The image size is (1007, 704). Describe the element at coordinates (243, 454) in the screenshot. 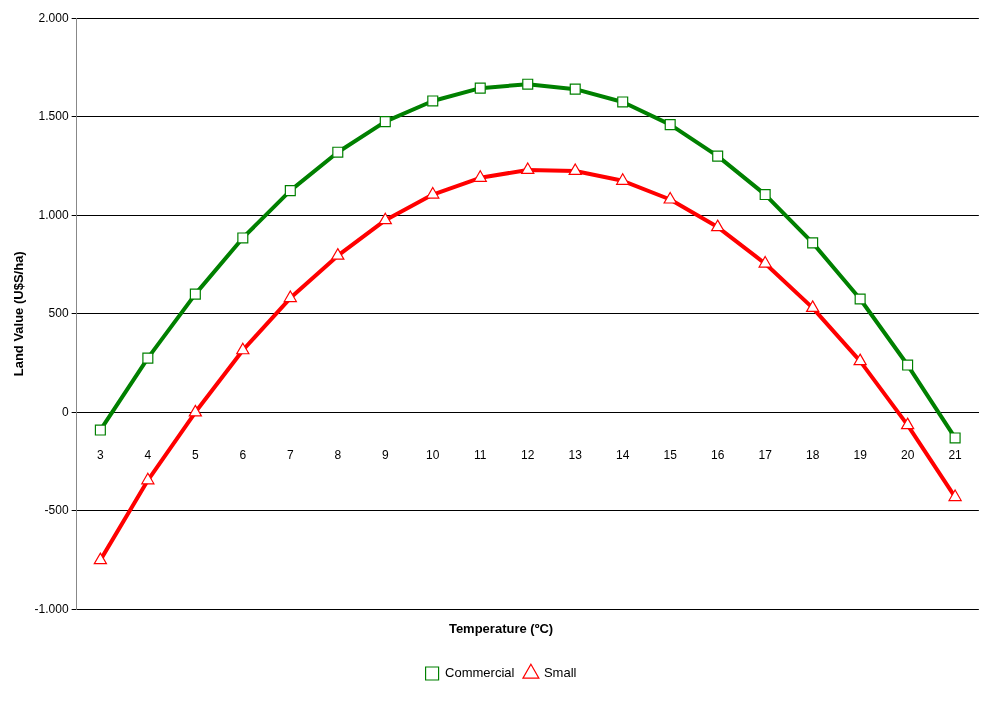

I see `x-tick-label: 6` at that location.